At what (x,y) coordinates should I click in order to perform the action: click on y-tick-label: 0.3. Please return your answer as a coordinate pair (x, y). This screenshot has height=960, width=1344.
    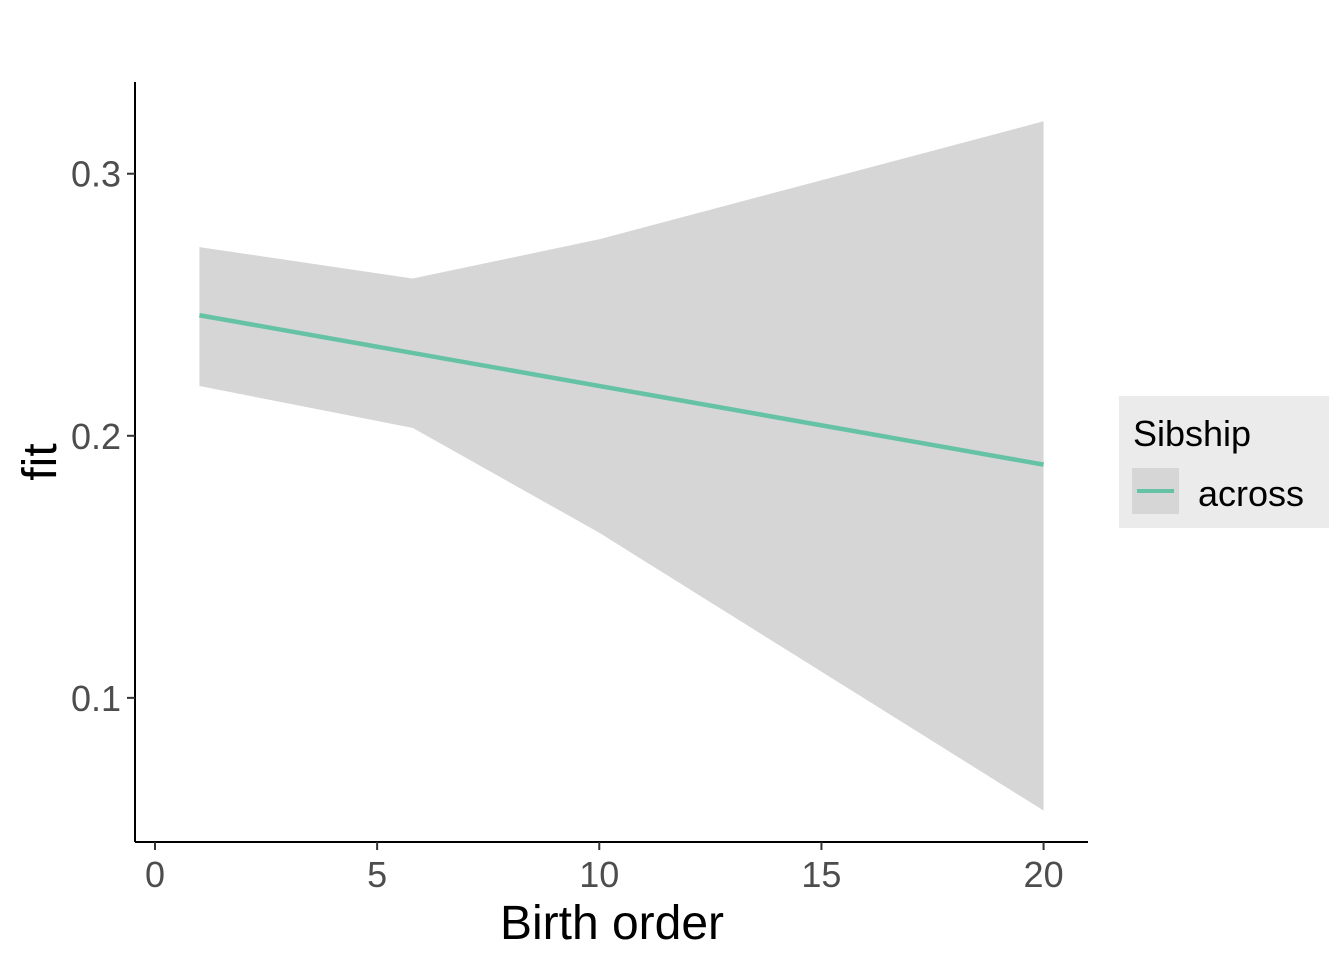
    Looking at the image, I should click on (96, 174).